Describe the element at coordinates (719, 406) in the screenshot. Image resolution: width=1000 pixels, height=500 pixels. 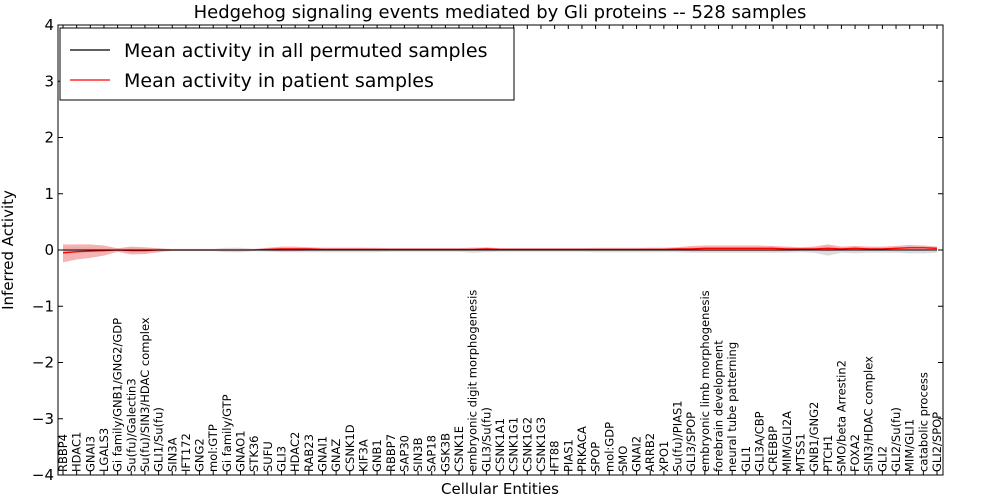
I see `category-label: forebrain development` at that location.